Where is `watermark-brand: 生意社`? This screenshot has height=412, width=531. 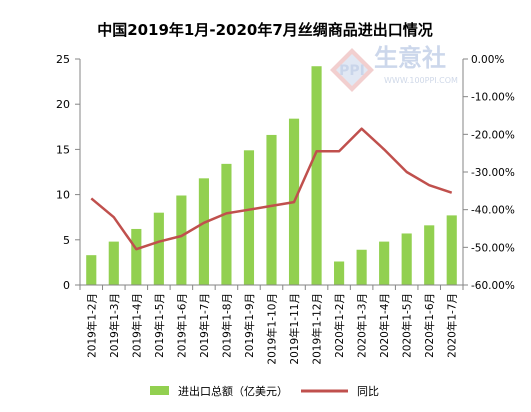
watermark-brand: 生意社 is located at coordinates (410, 58).